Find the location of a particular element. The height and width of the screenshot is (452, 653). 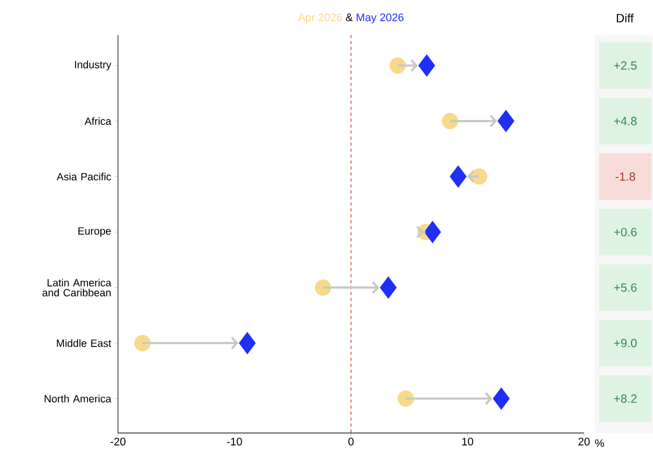

text: +8.2 is located at coordinates (625, 398).